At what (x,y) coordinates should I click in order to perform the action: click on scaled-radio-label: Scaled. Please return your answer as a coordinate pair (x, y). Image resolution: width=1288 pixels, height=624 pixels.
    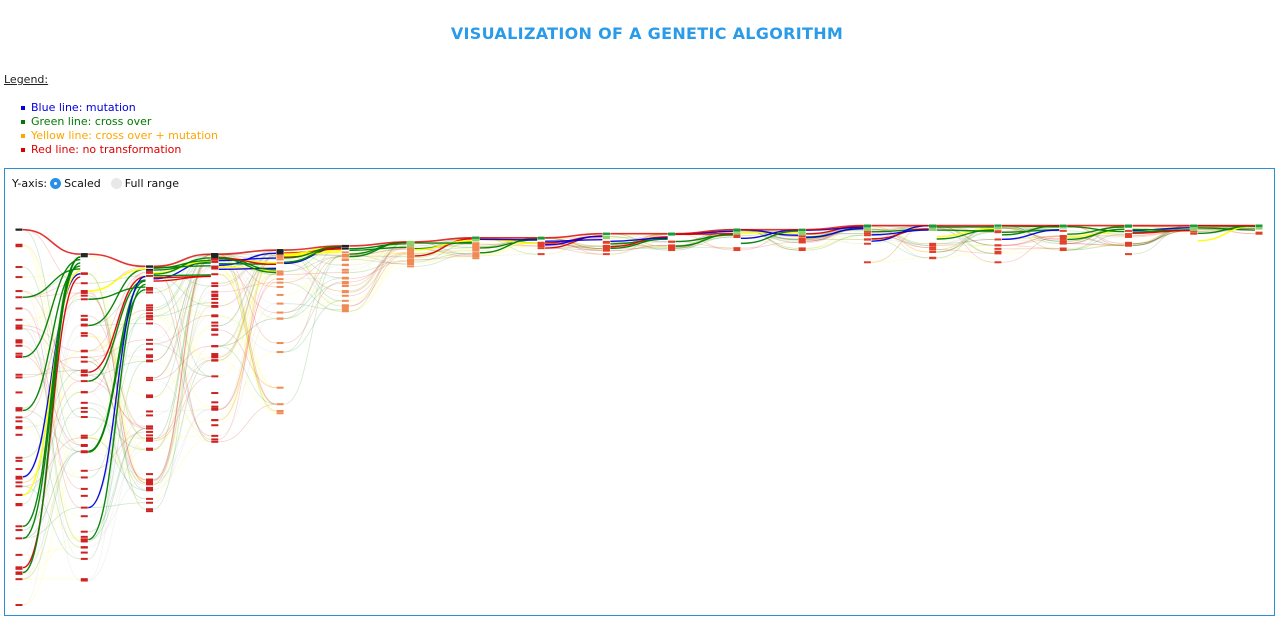
    Looking at the image, I should click on (82, 183).